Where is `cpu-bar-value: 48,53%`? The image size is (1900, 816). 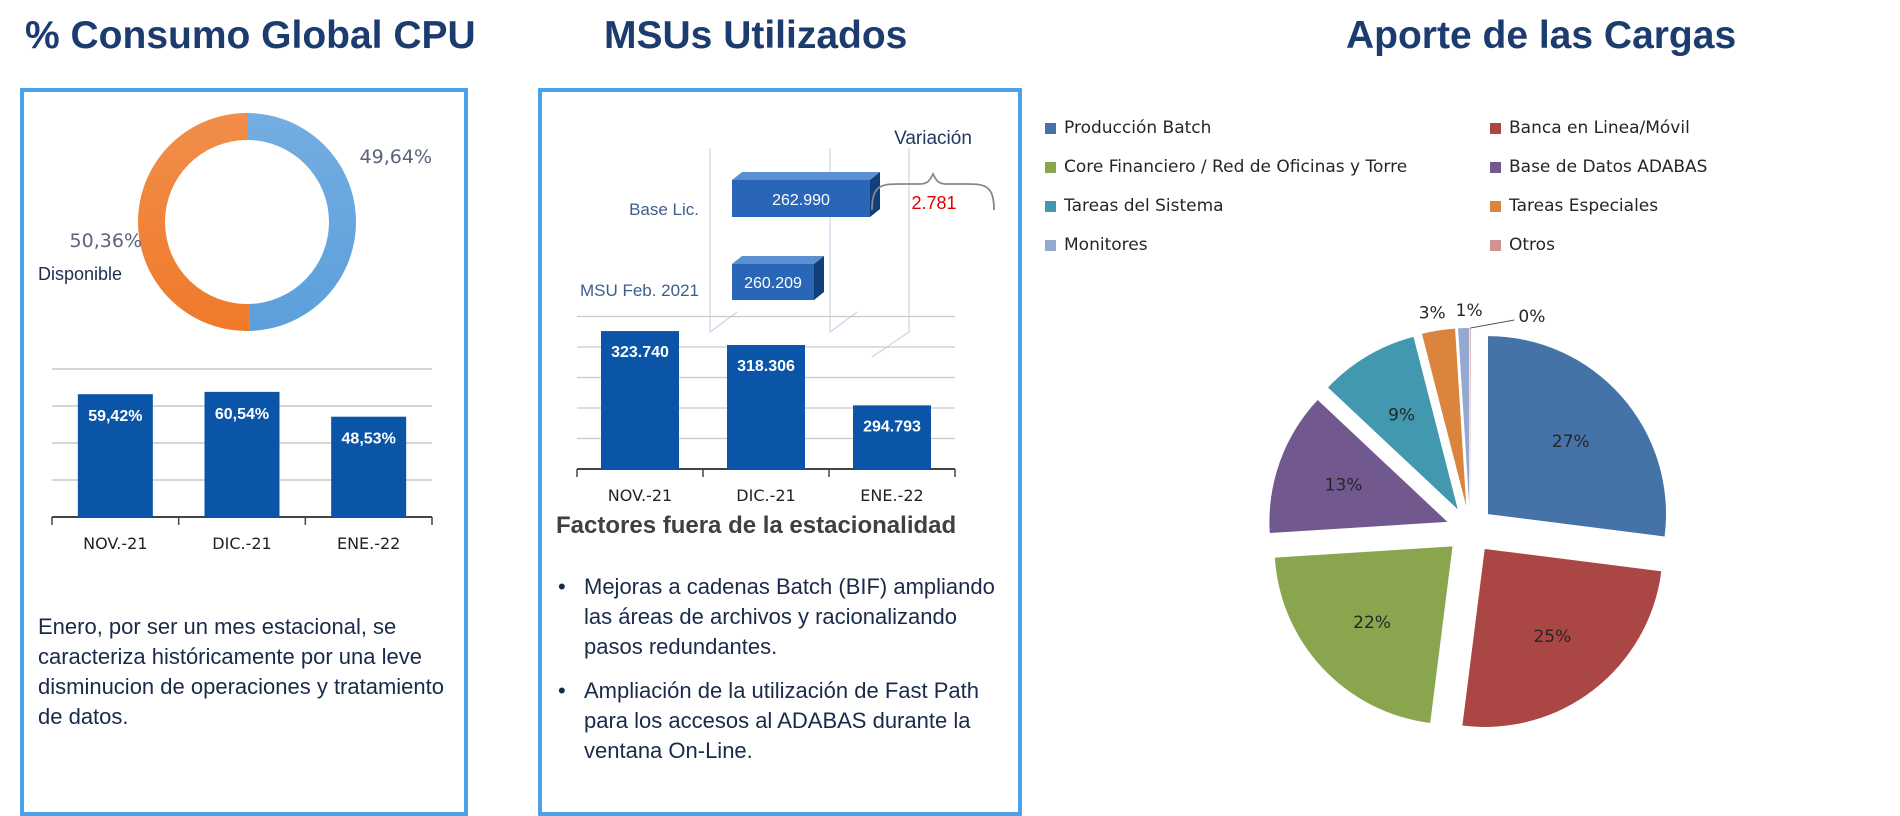 cpu-bar-value: 48,53% is located at coordinates (369, 439).